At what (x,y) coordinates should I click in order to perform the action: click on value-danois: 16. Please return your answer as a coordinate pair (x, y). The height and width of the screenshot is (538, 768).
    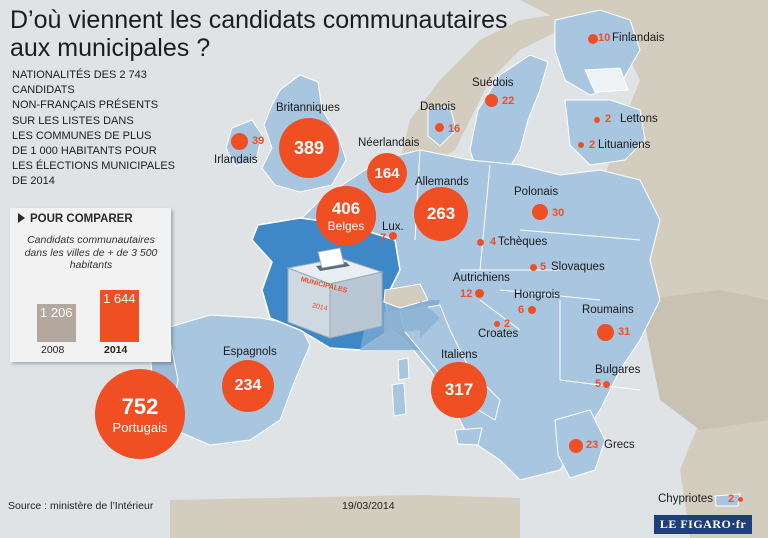
    Looking at the image, I should click on (454, 129).